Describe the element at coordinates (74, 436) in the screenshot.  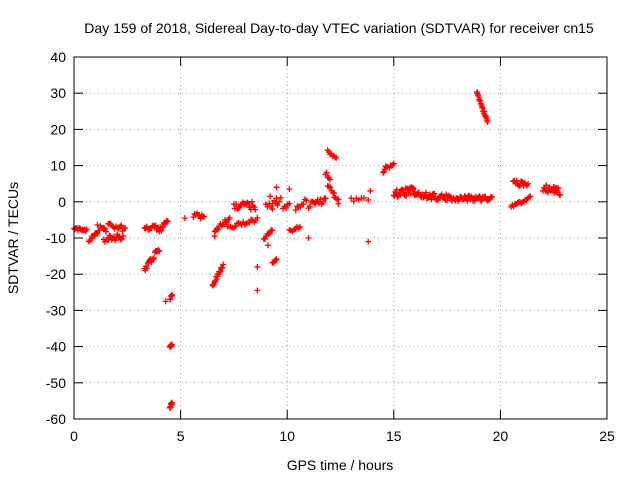
I see `x-tick-label: 0` at that location.